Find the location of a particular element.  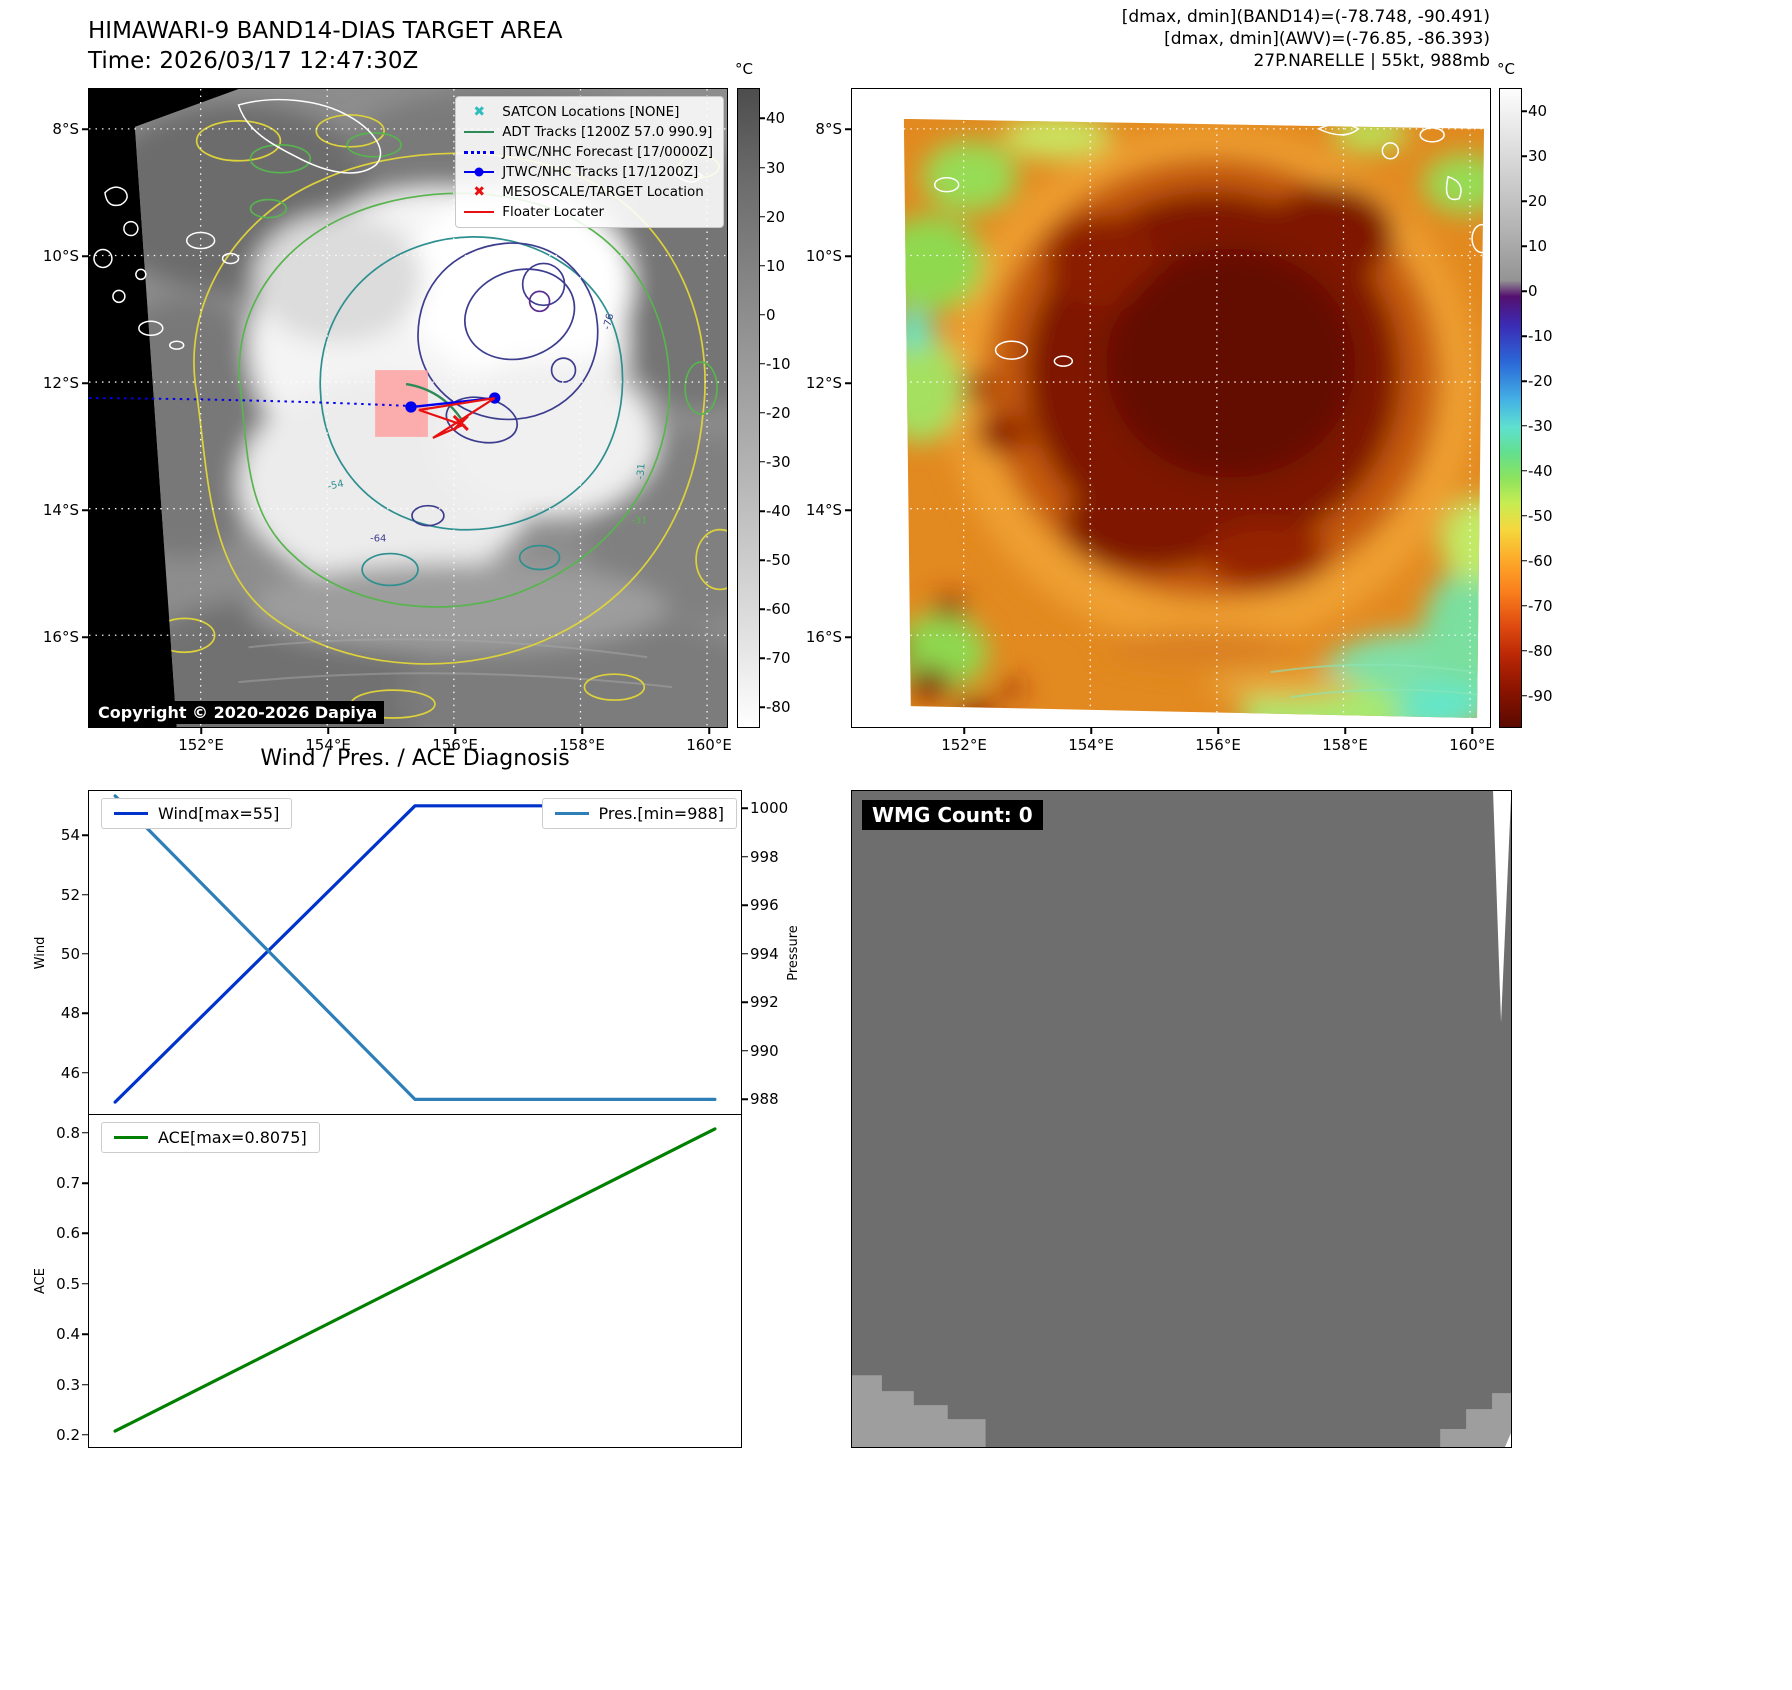

lon-tick-label: 158°E is located at coordinates (1345, 745).